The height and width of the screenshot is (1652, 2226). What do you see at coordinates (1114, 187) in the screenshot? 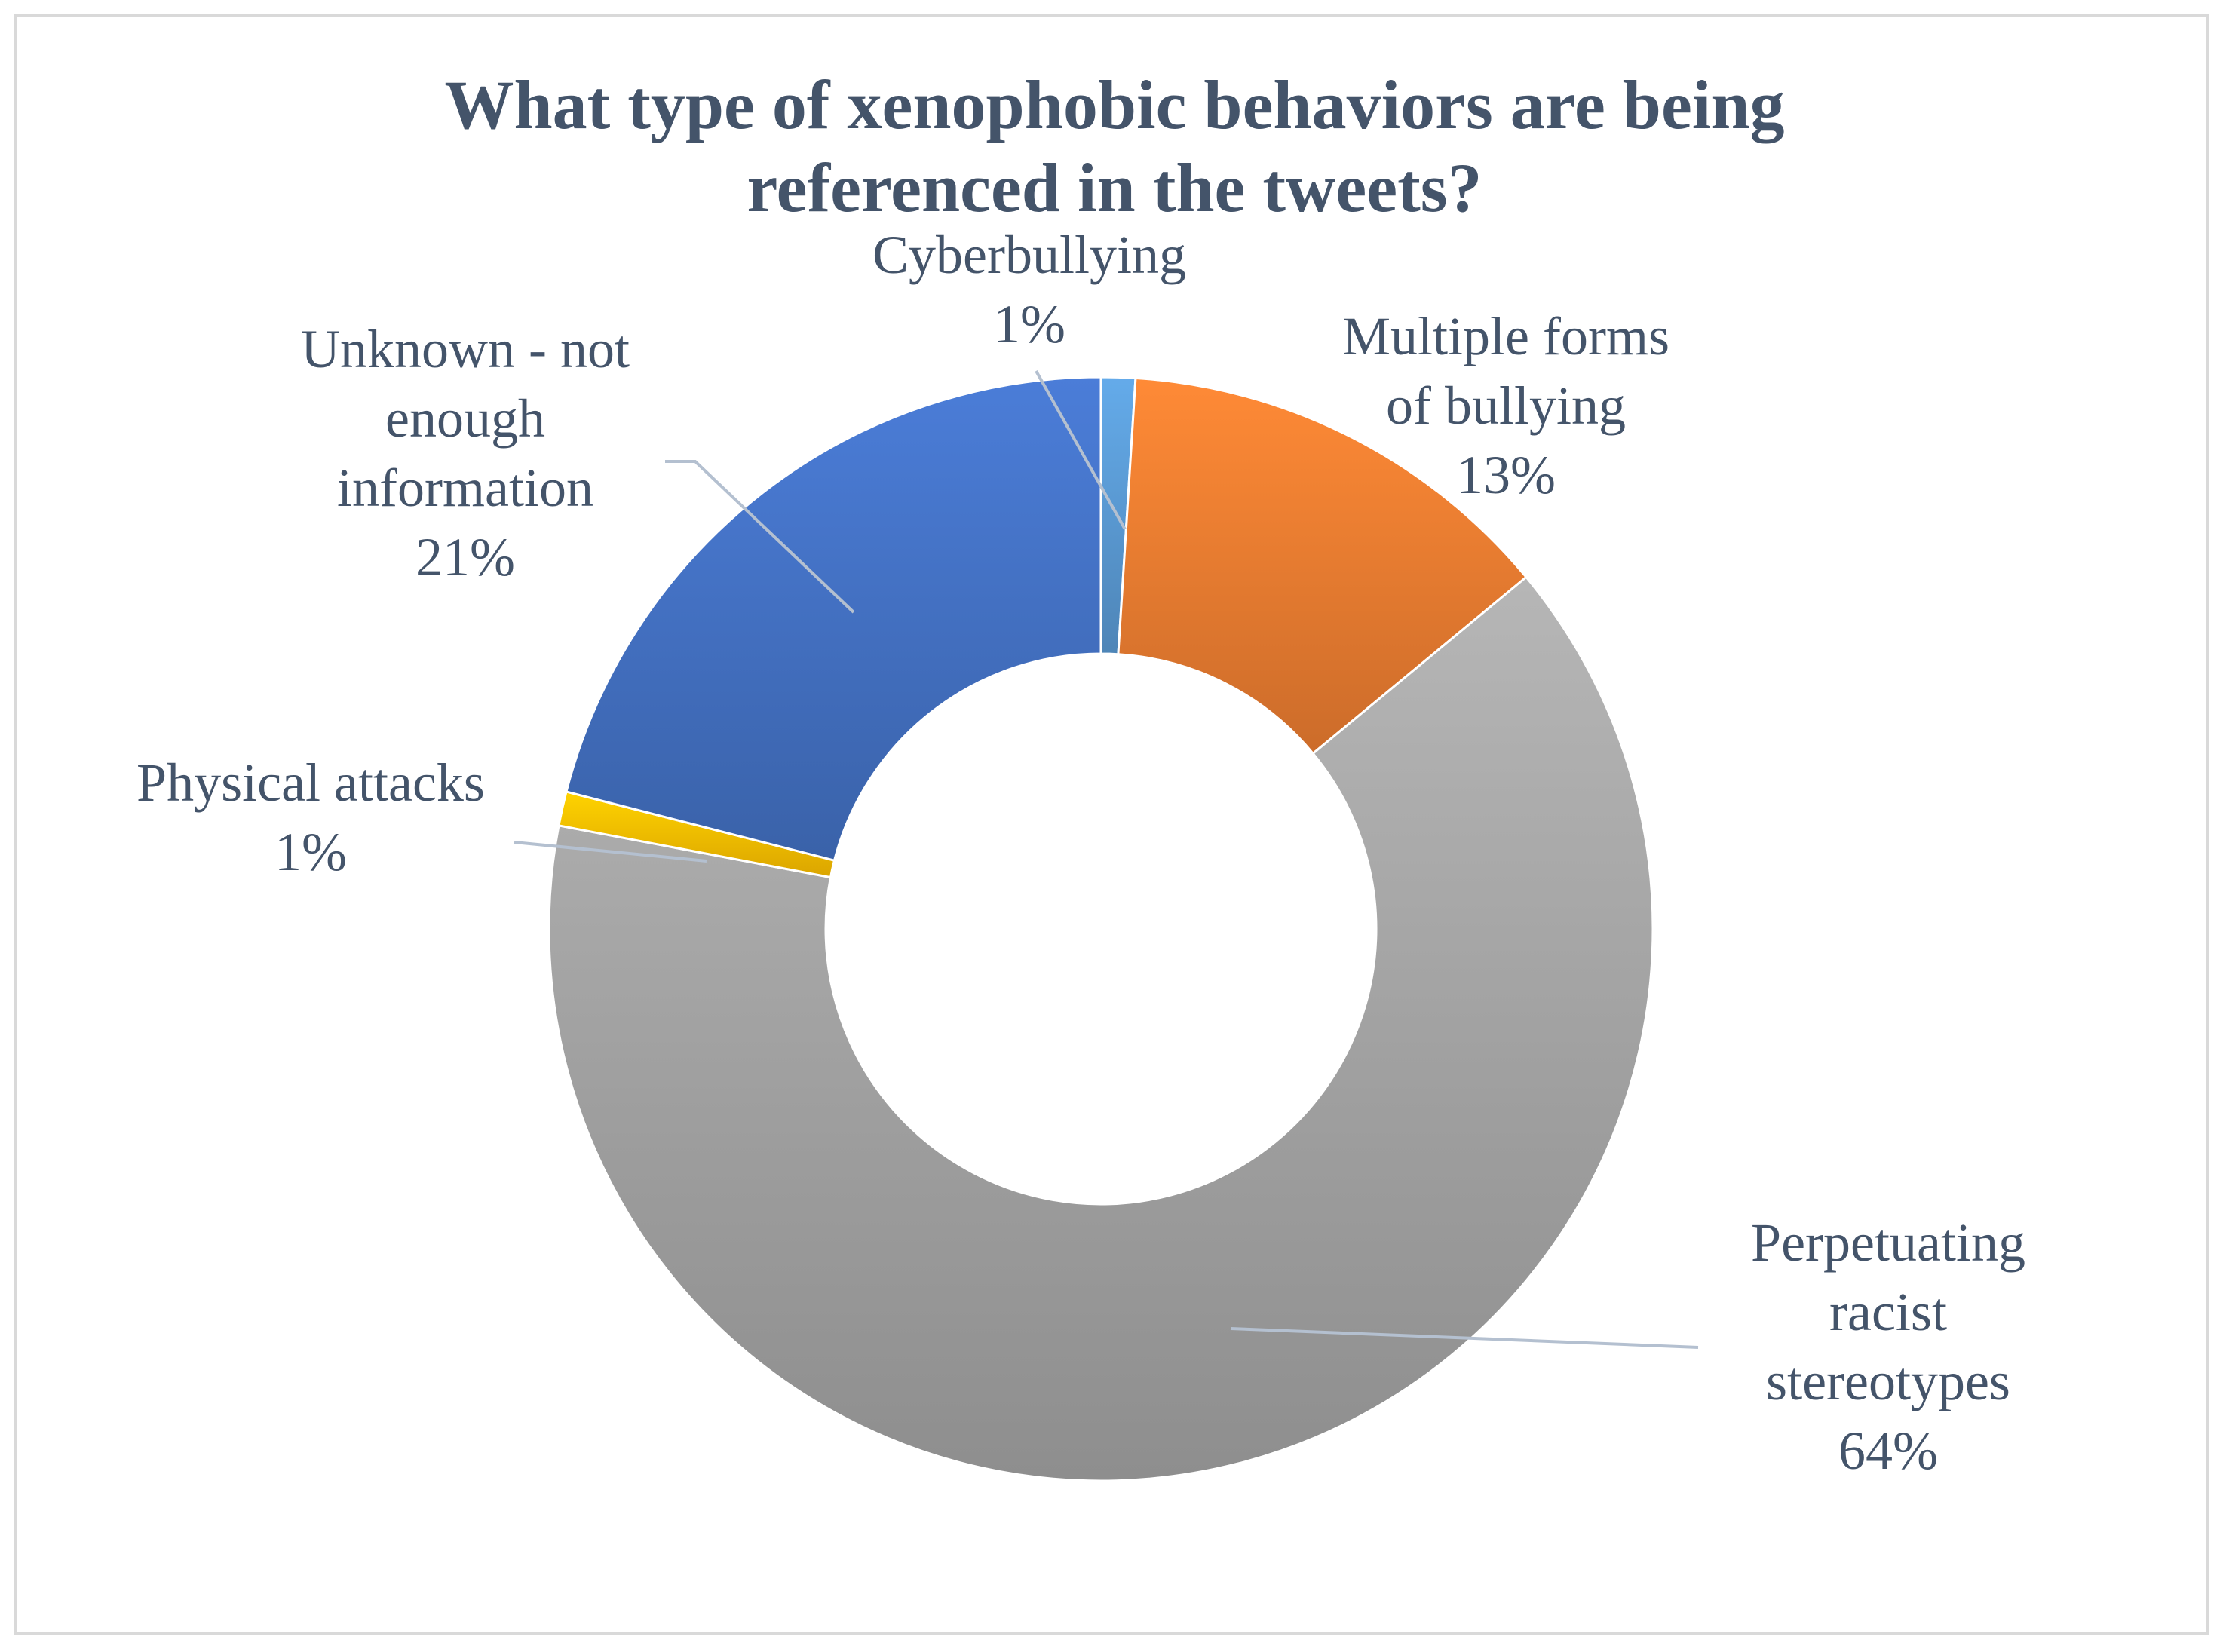
I see `chart-title-line-2: referenced in the tweets?` at bounding box center [1114, 187].